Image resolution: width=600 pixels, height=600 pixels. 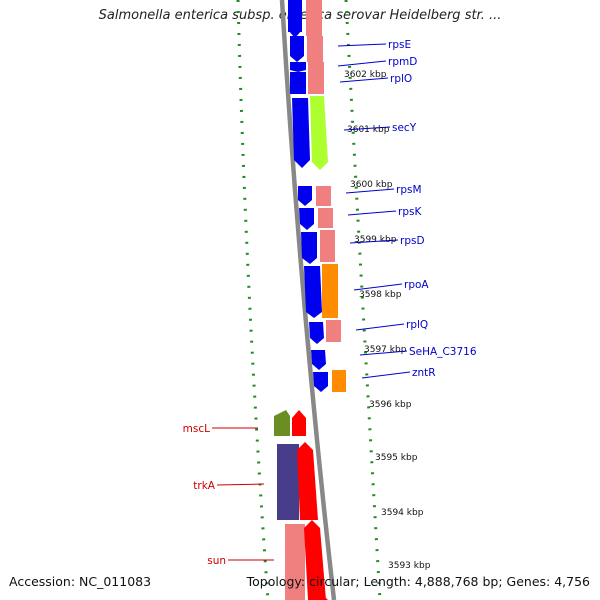 I want to click on cog-rpsM, so click(x=323, y=196).